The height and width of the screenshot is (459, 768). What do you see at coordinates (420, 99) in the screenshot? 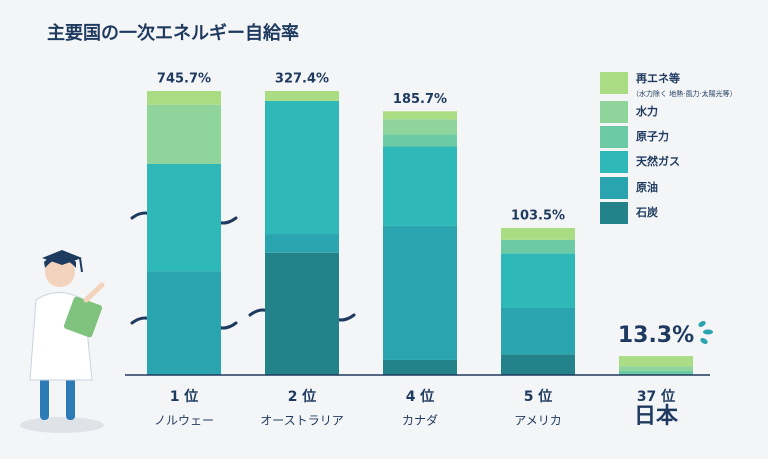
I see `total-label: 185.7%` at bounding box center [420, 99].